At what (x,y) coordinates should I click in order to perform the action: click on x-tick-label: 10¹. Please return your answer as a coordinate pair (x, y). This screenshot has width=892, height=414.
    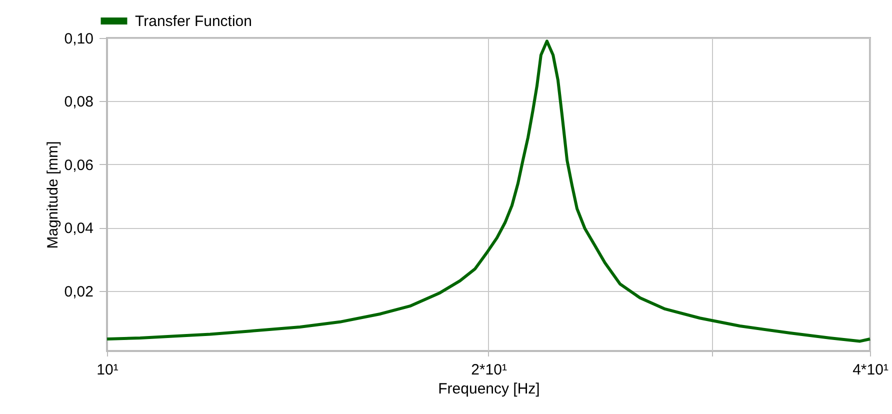
    Looking at the image, I should click on (107, 370).